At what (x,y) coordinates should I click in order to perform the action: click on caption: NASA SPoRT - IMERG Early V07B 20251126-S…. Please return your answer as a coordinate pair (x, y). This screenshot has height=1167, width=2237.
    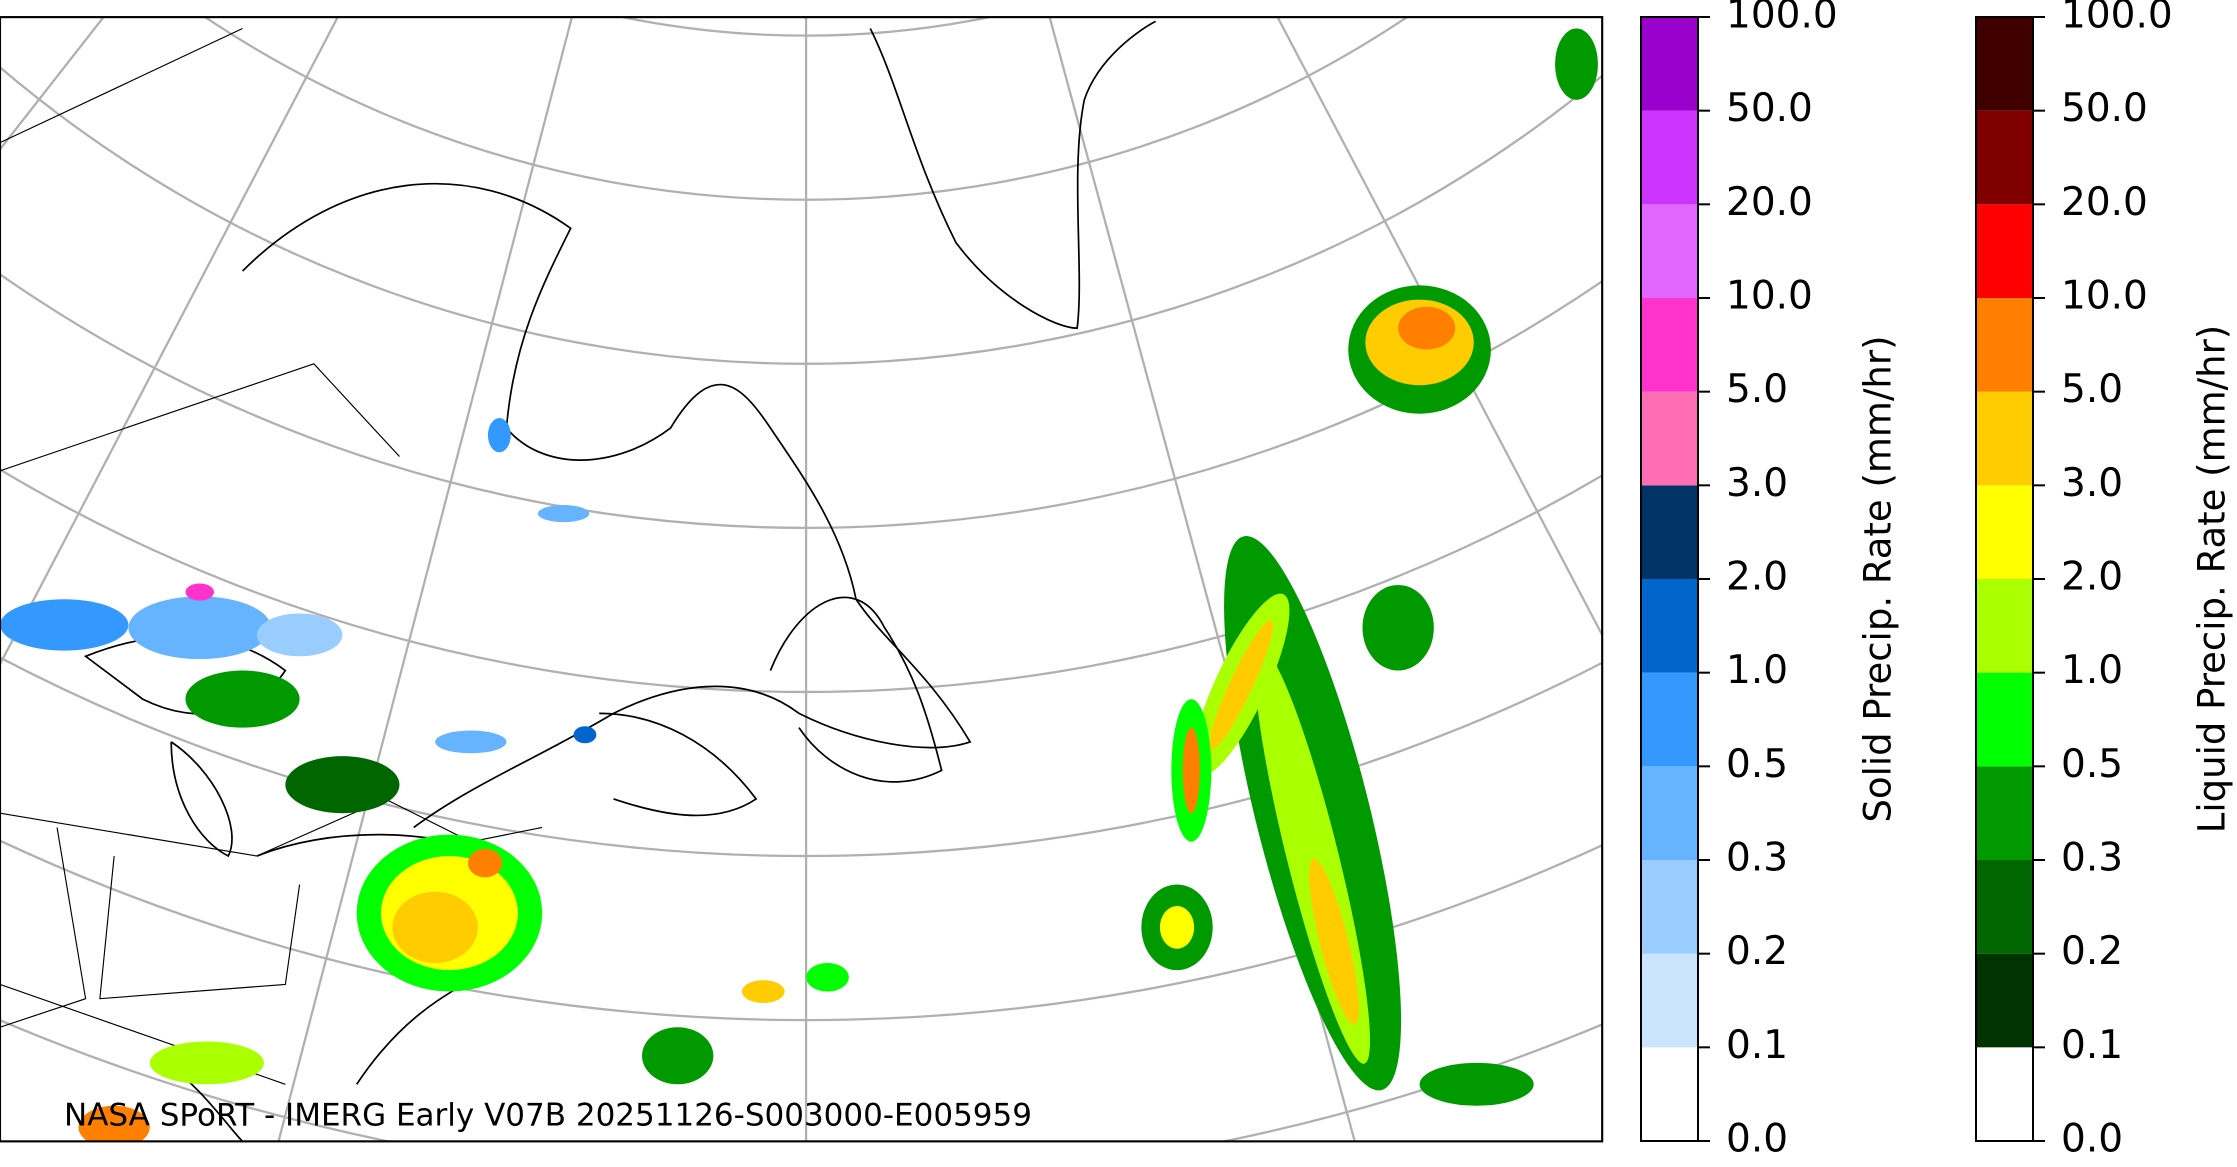
    Looking at the image, I should click on (548, 1116).